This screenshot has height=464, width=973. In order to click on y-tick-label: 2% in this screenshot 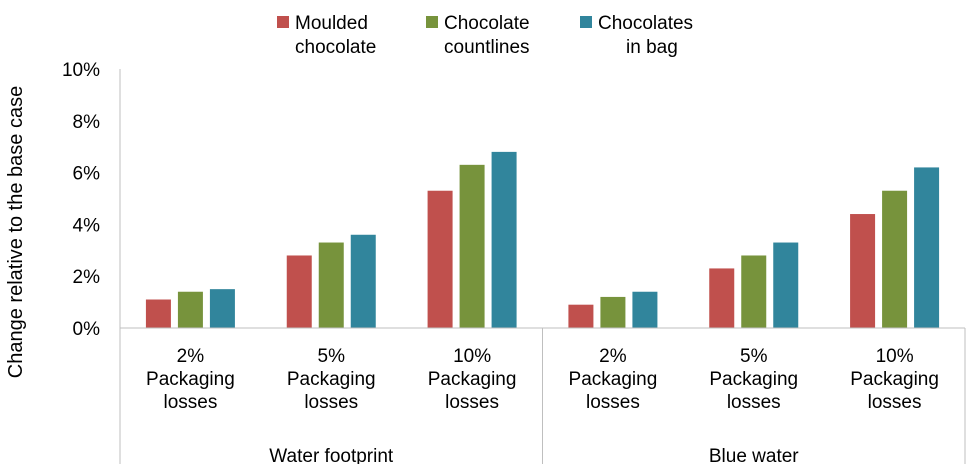, I will do `click(87, 277)`.